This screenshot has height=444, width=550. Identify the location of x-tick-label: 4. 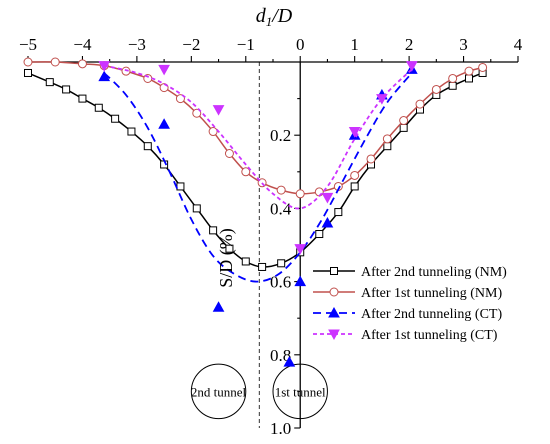
(518, 44).